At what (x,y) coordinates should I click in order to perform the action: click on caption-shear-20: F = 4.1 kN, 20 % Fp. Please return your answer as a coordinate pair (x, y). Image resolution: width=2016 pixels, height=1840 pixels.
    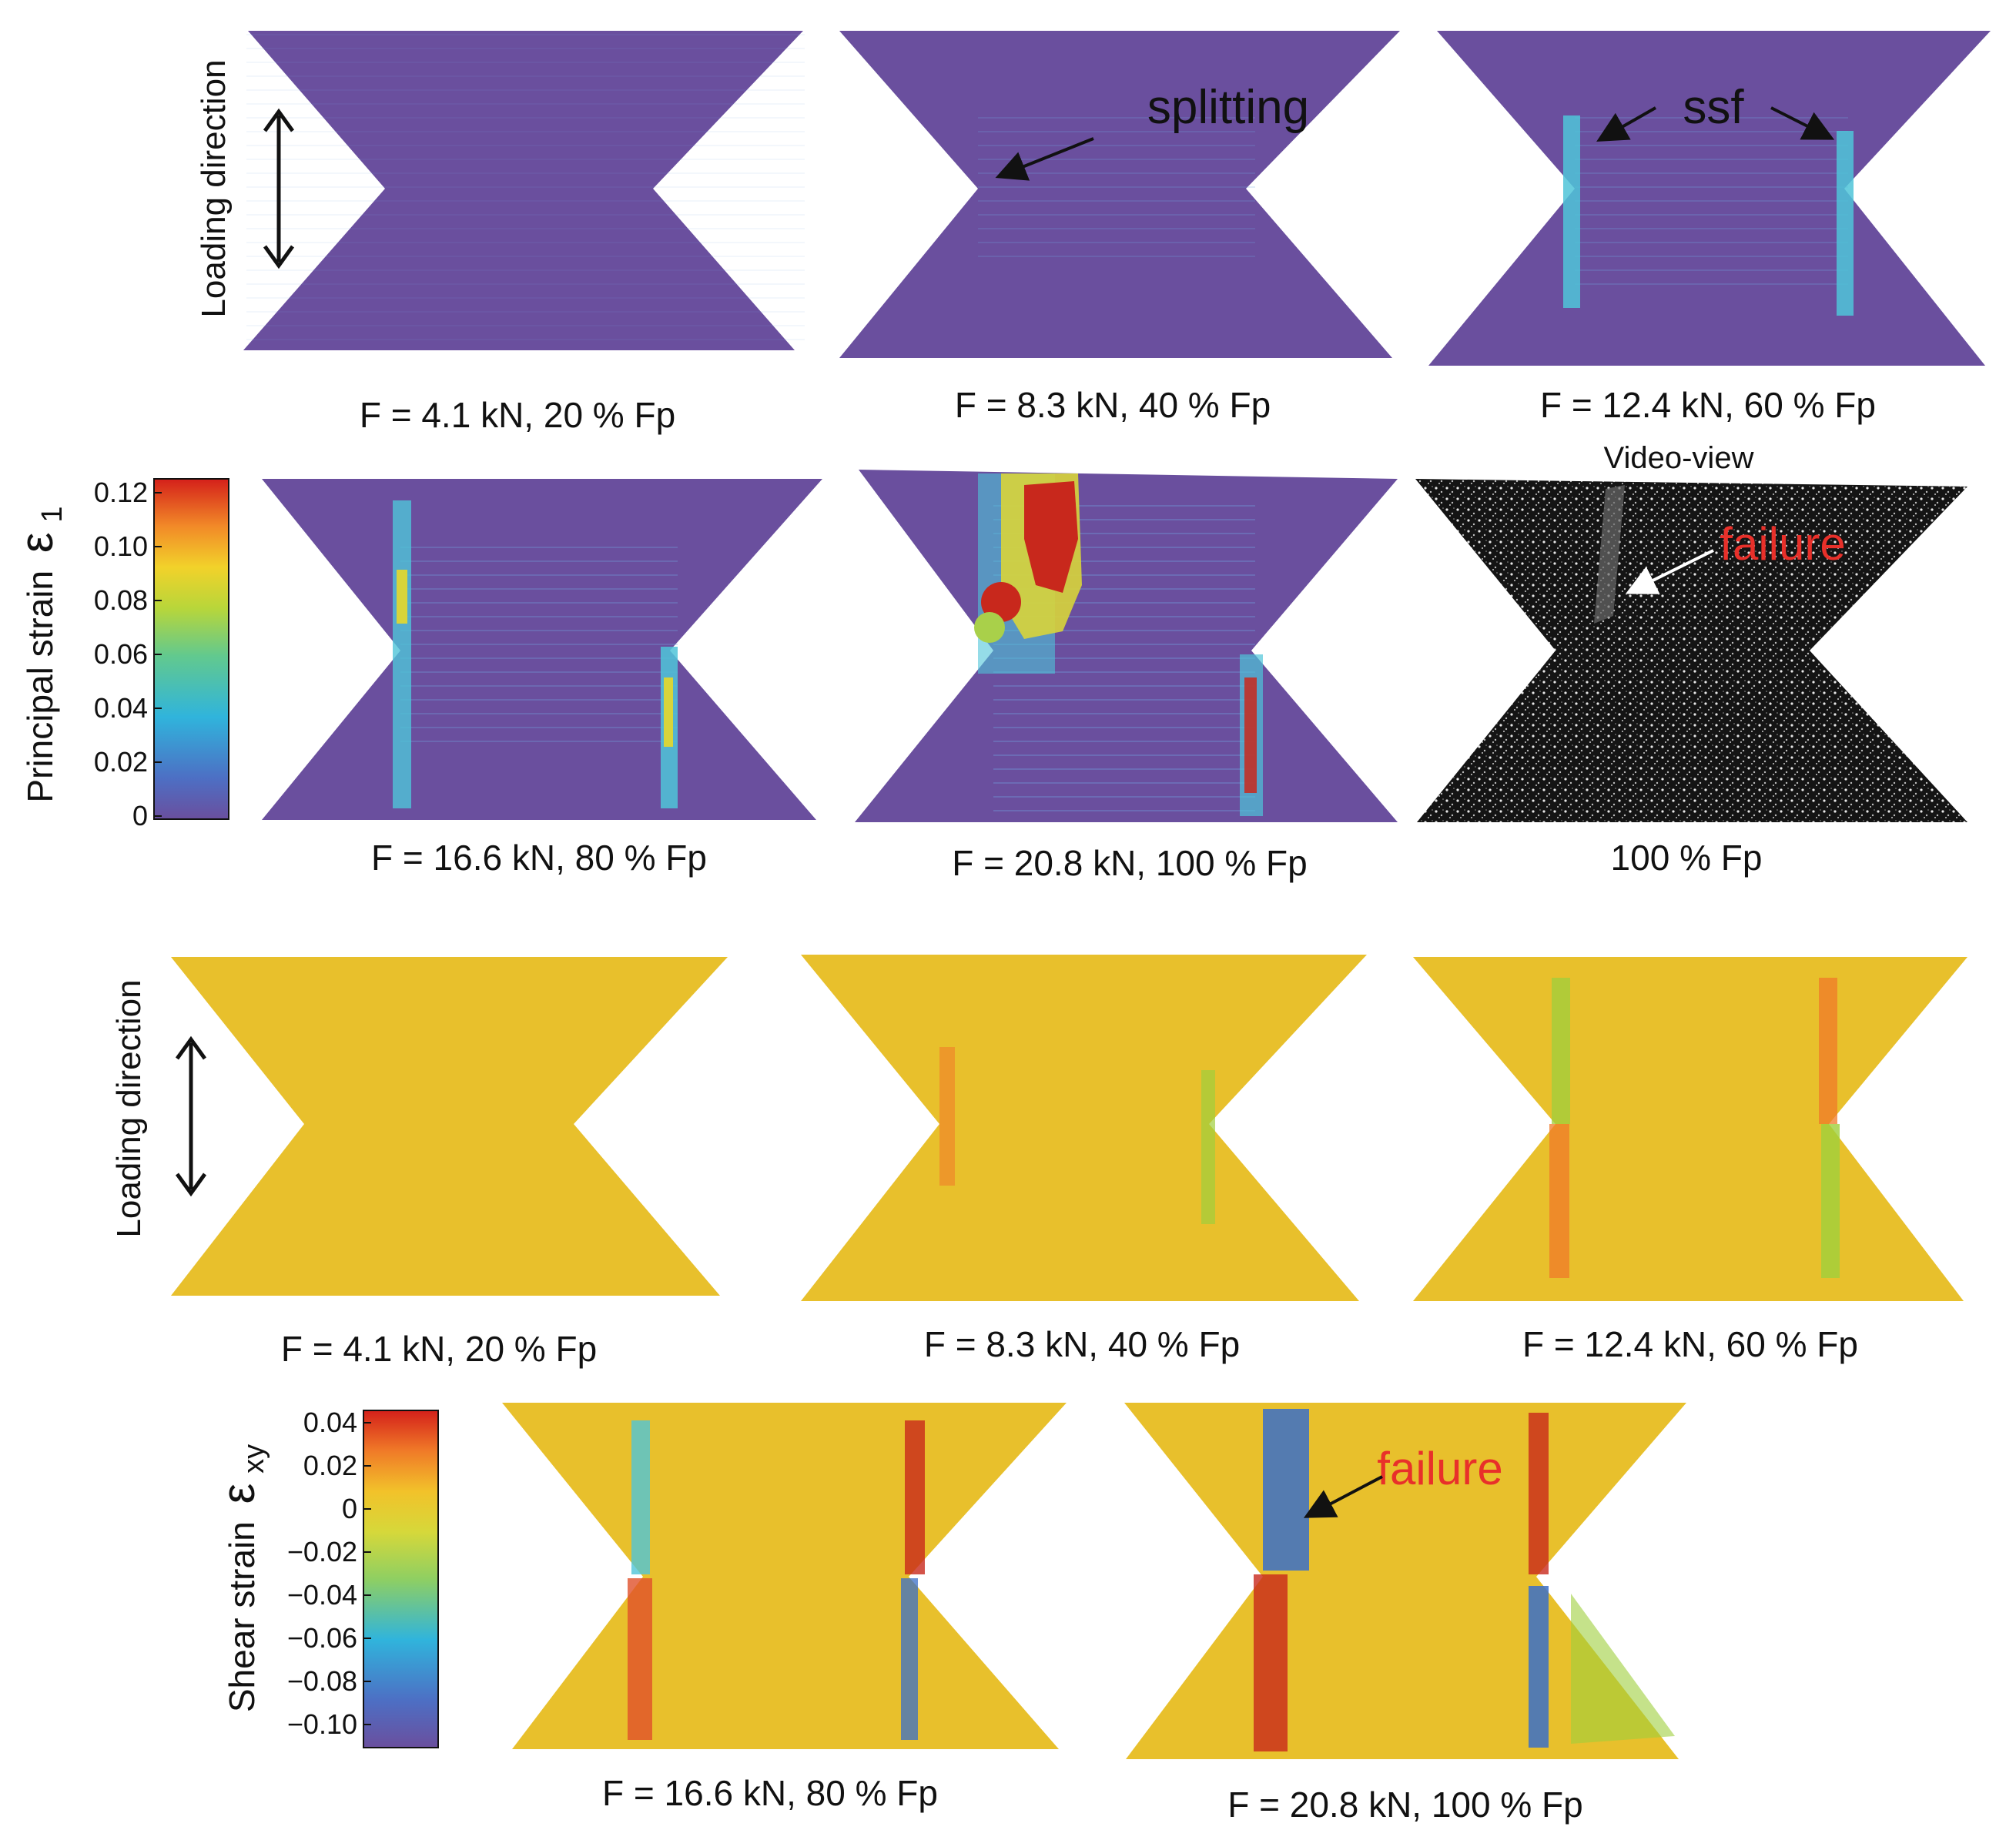
    Looking at the image, I should click on (439, 1349).